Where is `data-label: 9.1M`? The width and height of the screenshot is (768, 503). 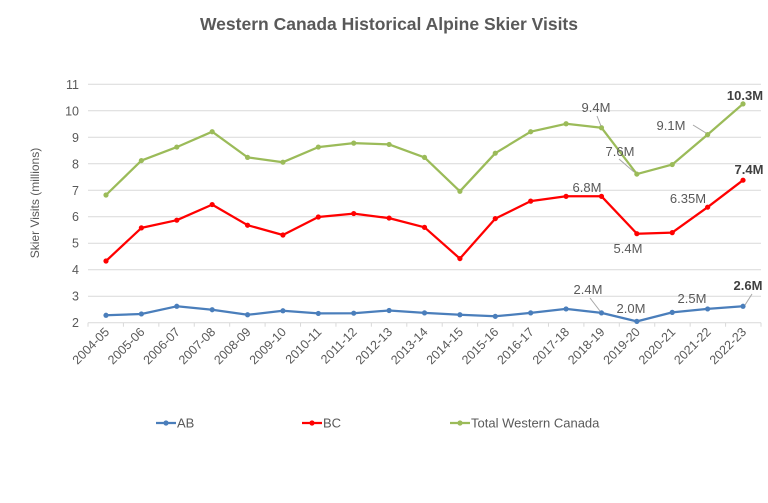
data-label: 9.1M is located at coordinates (671, 125).